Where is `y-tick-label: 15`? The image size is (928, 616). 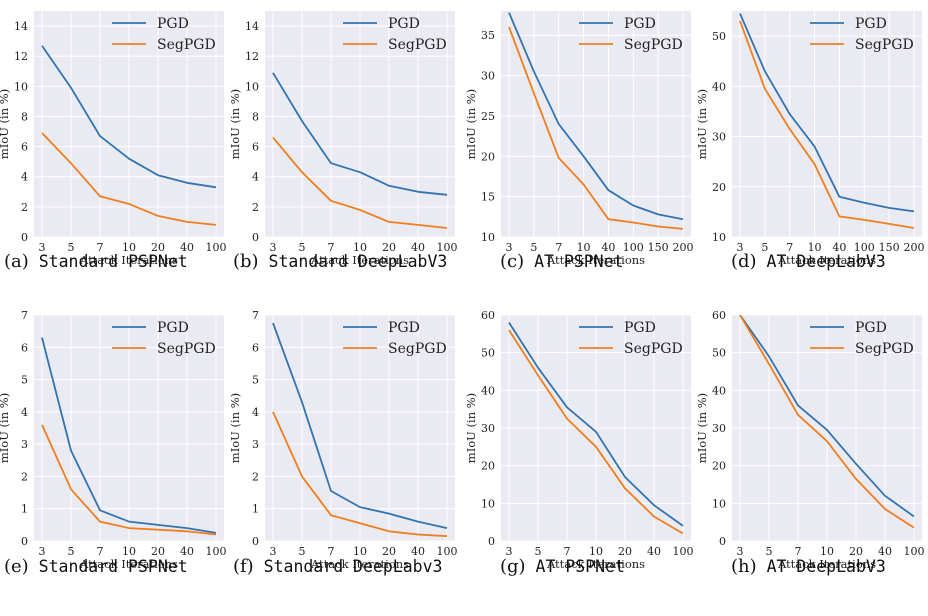 y-tick-label: 15 is located at coordinates (488, 197).